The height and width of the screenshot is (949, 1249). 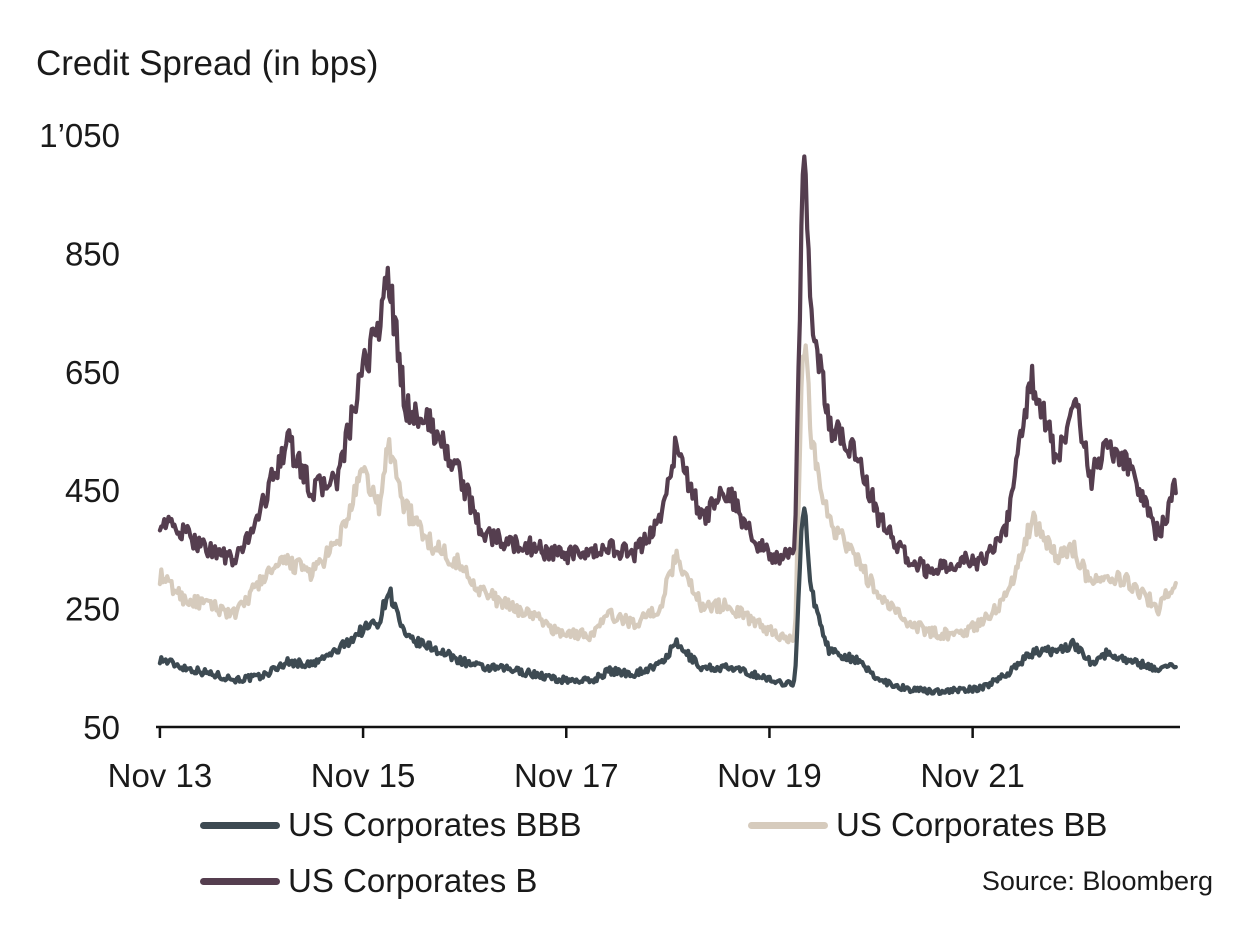 What do you see at coordinates (566, 775) in the screenshot?
I see `x-tick-label: Nov 17` at bounding box center [566, 775].